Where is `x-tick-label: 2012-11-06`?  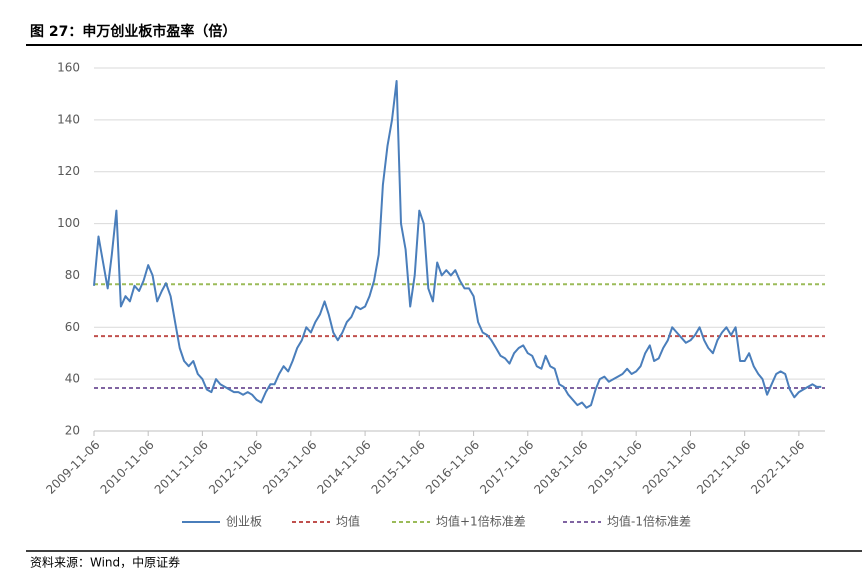
x-tick-label: 2012-11-06 is located at coordinates (235, 467).